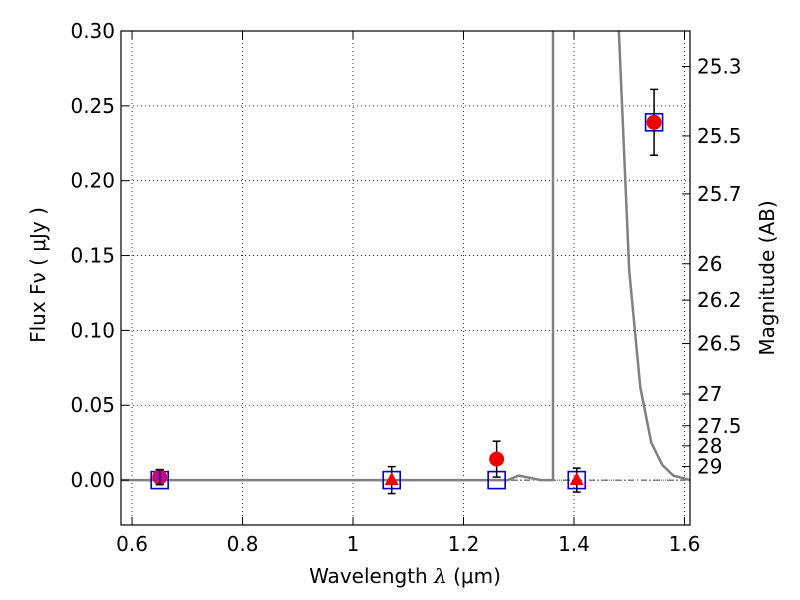  What do you see at coordinates (92, 31) in the screenshot?
I see `y-tick-label: 0.30` at bounding box center [92, 31].